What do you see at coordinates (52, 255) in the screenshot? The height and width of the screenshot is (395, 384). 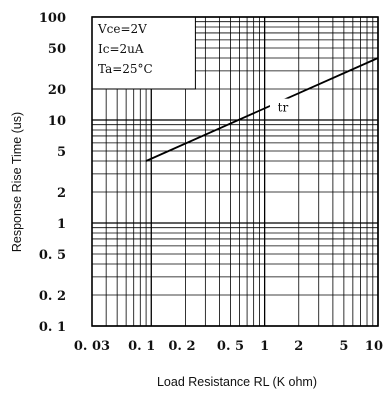 I see `y-tick-label: 0. 5` at bounding box center [52, 255].